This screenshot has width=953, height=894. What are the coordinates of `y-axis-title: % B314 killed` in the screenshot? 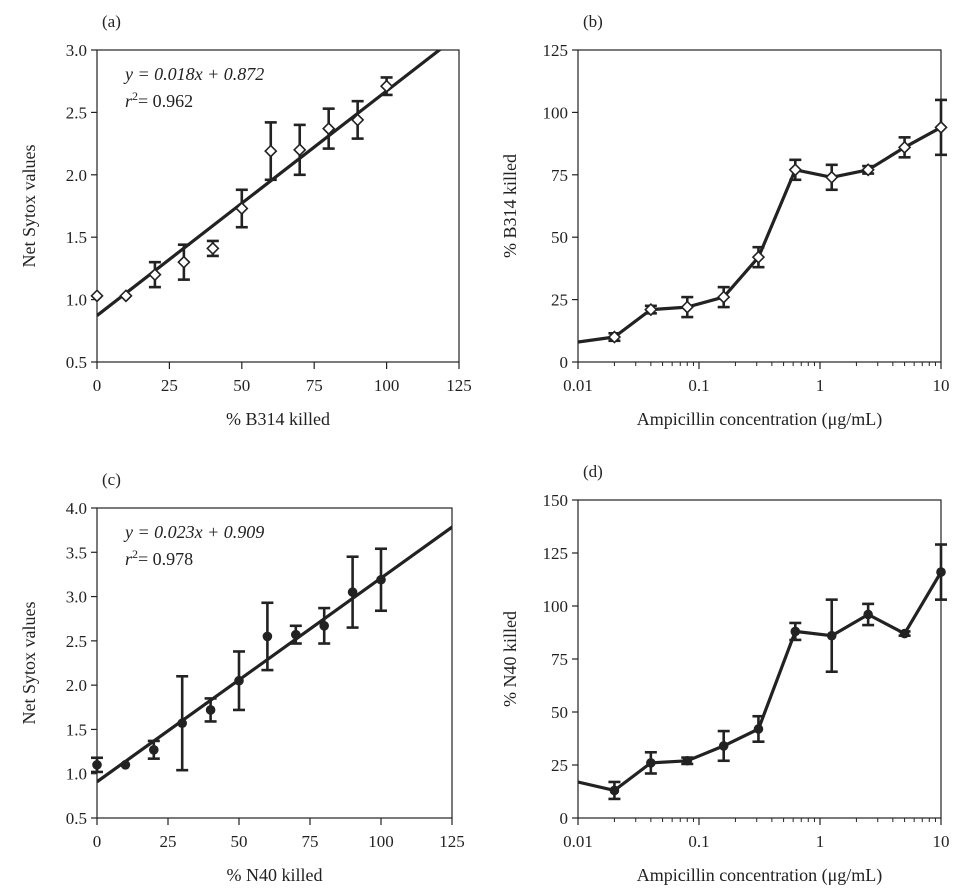 It's located at (510, 206).